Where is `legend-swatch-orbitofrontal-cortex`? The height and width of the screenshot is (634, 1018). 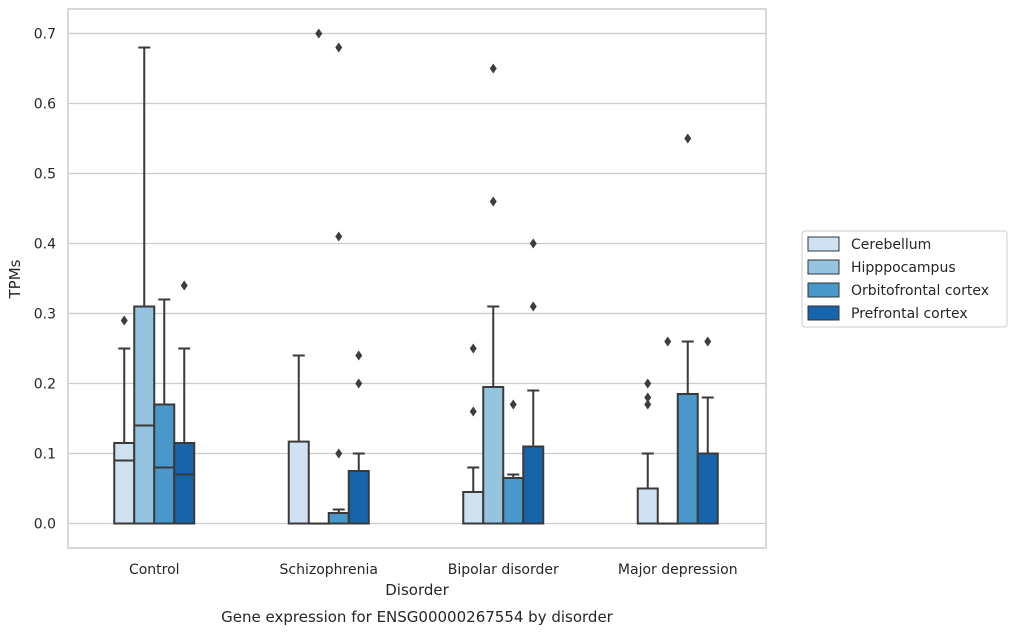 legend-swatch-orbitofrontal-cortex is located at coordinates (823, 290).